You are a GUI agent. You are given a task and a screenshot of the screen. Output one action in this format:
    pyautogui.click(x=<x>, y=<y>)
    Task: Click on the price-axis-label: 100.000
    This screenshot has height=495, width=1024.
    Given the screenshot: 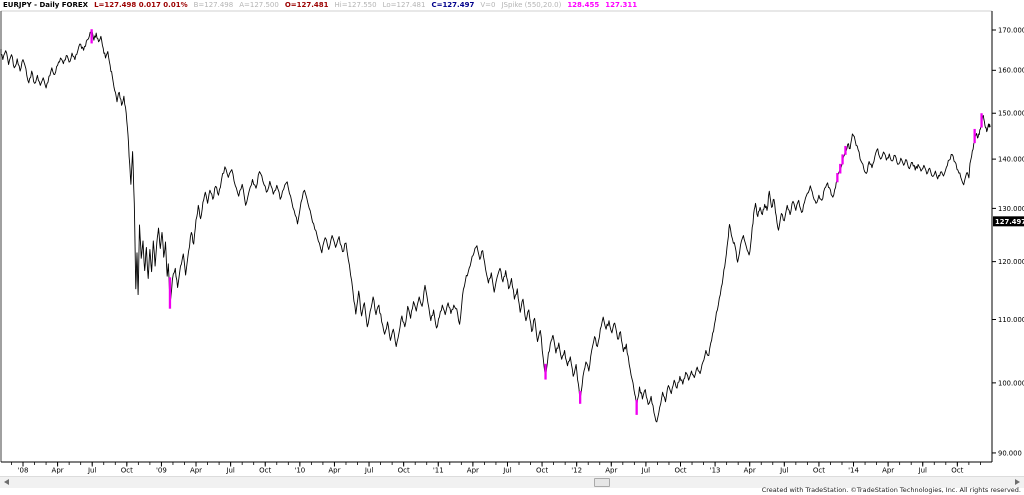 What is the action you would take?
    pyautogui.click(x=1011, y=383)
    